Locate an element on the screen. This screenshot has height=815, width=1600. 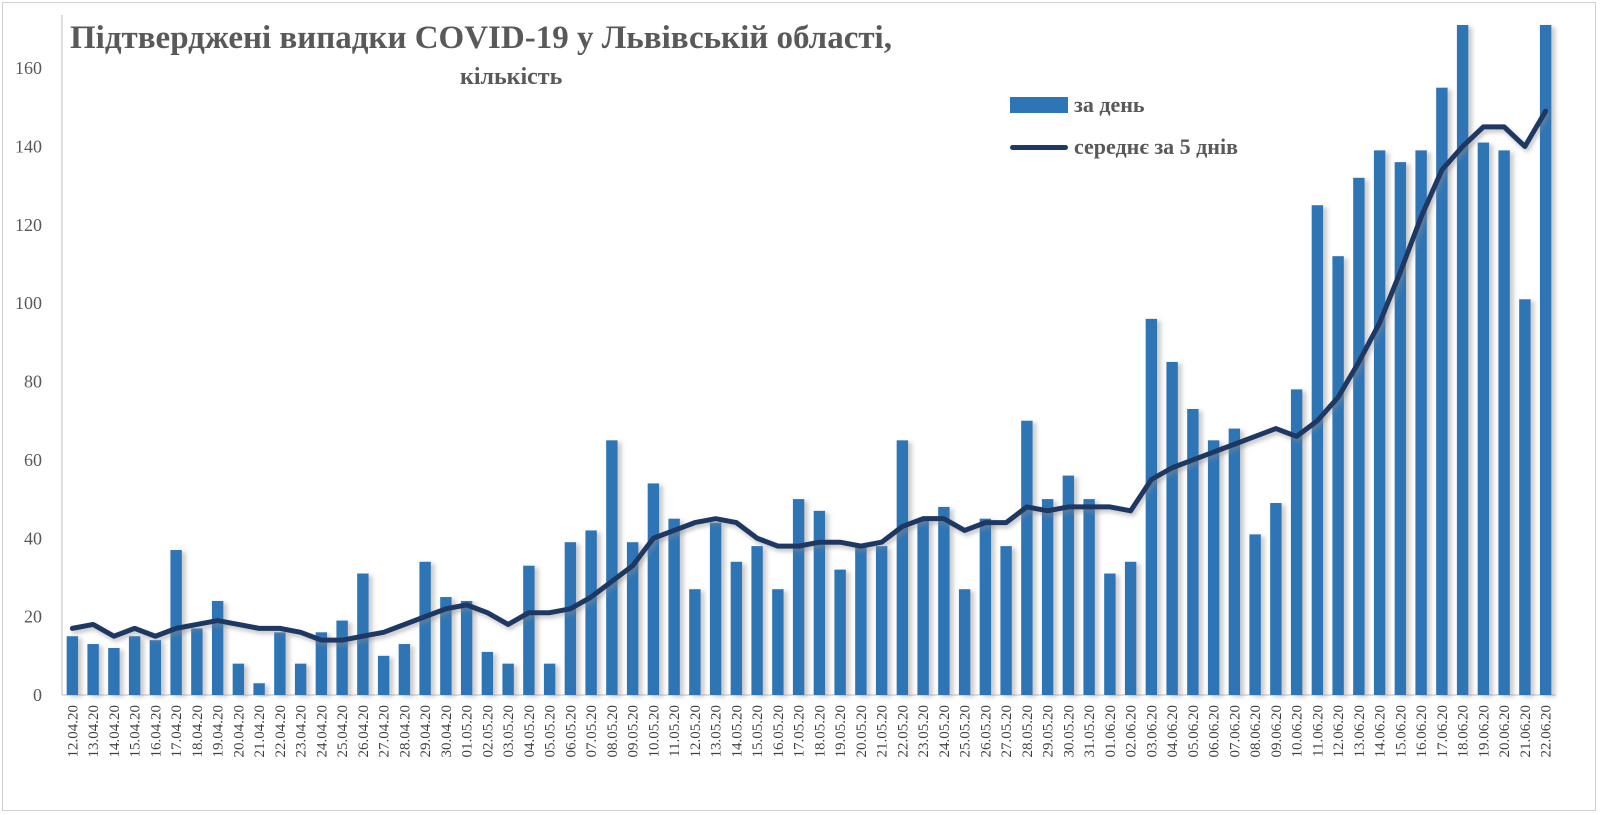
x-tick-label: 30.04.20 is located at coordinates (447, 731).